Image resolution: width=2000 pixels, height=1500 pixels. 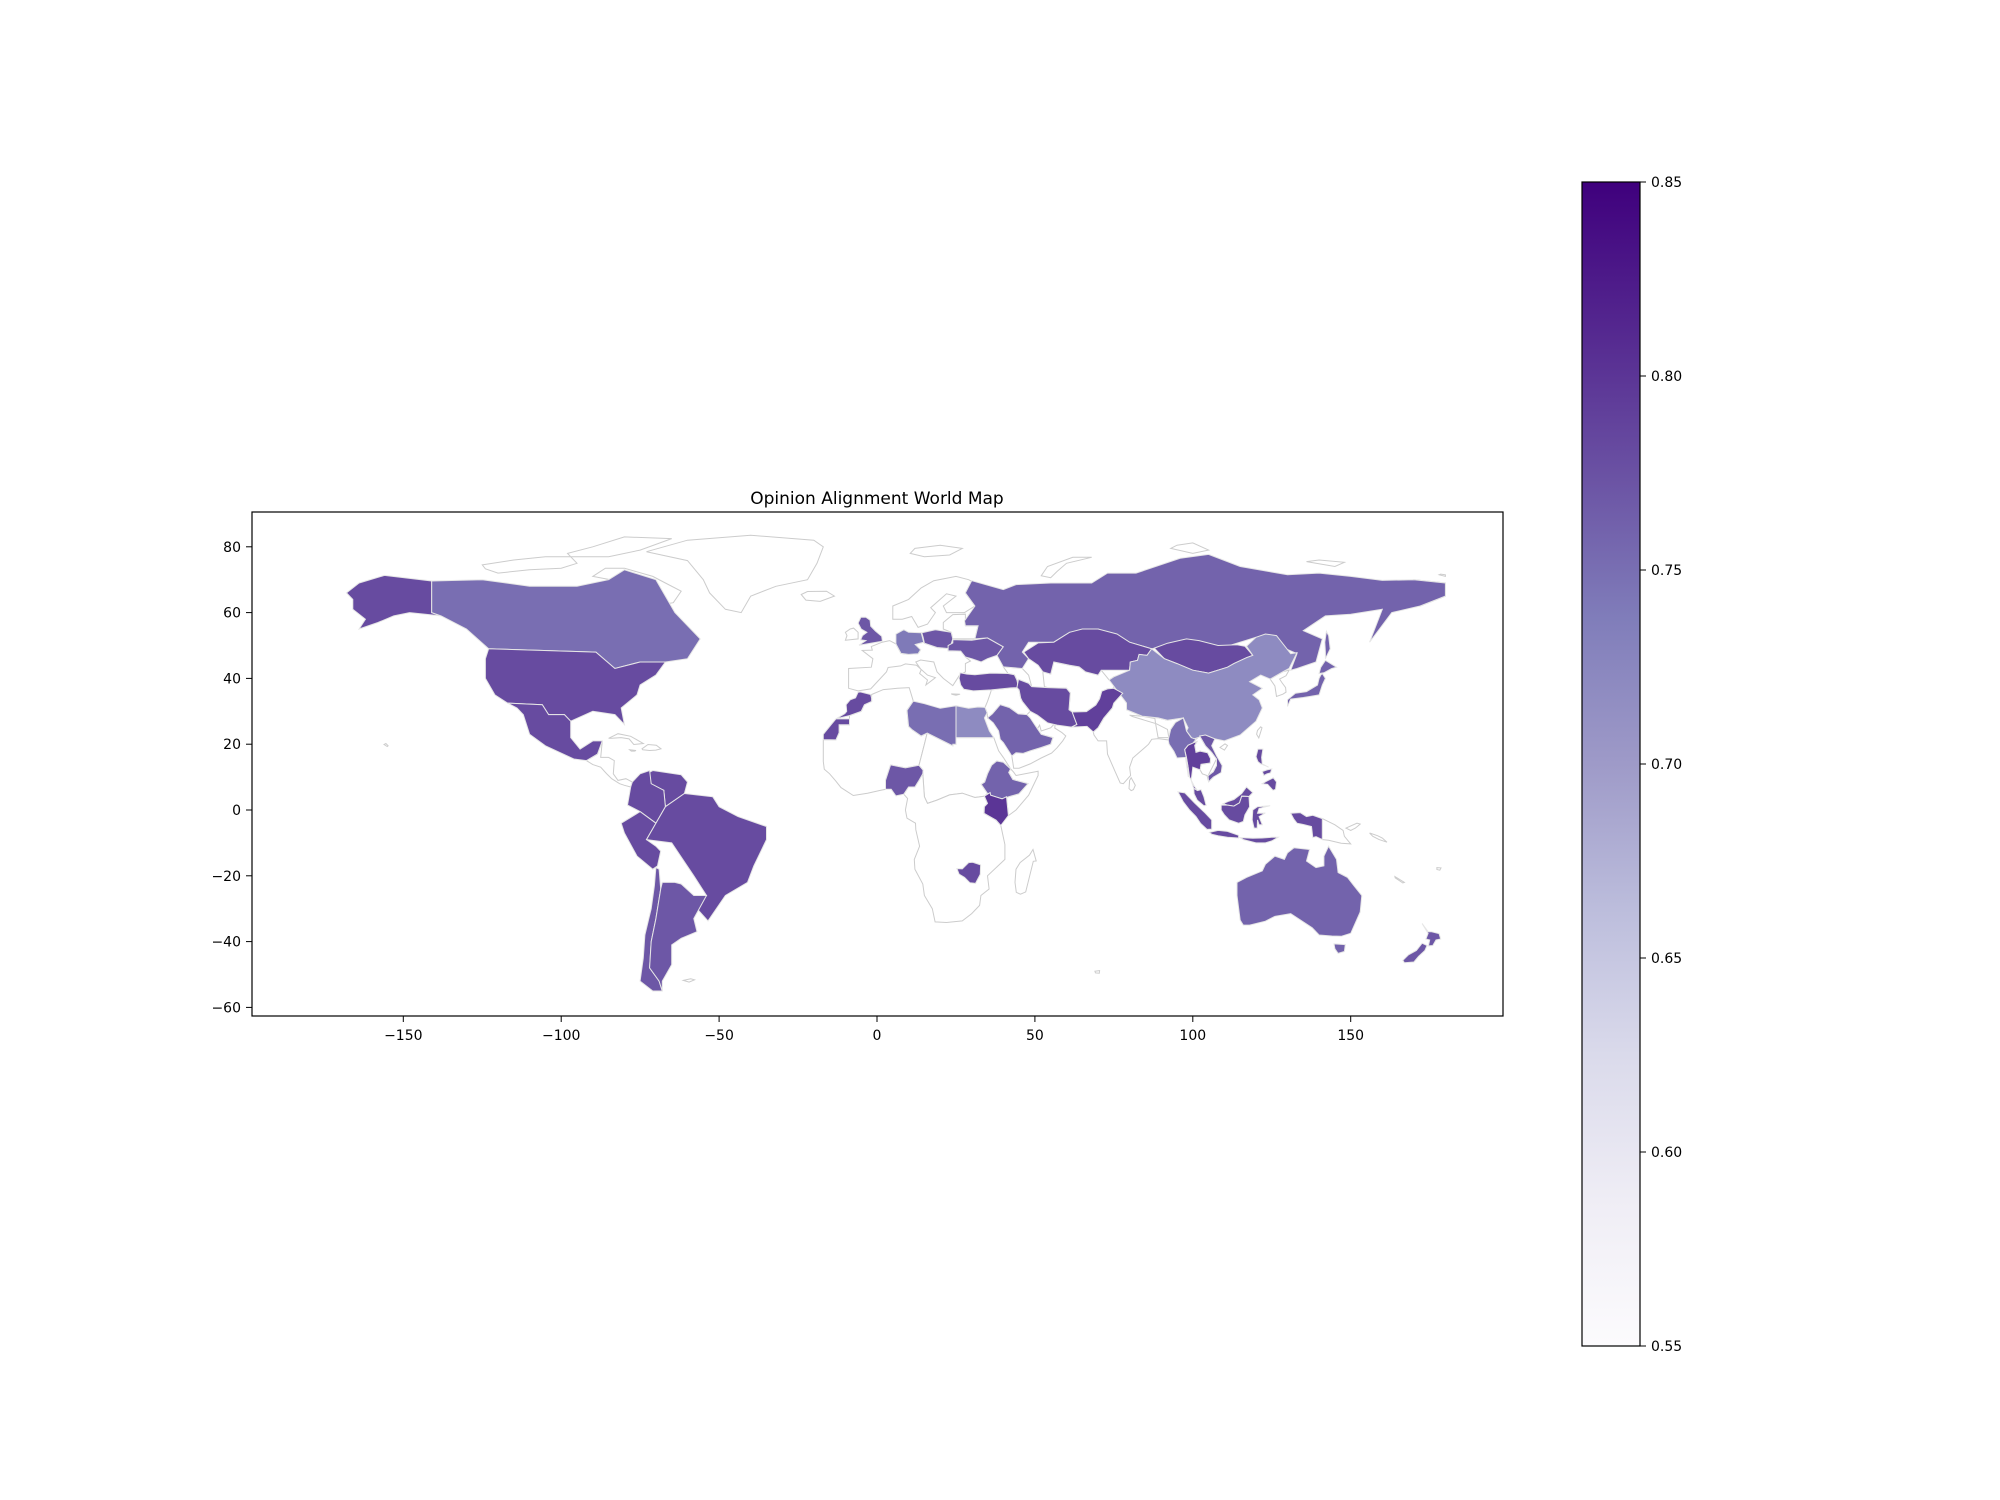 I want to click on country-nodata-central-south-africa, so click(x=954, y=848).